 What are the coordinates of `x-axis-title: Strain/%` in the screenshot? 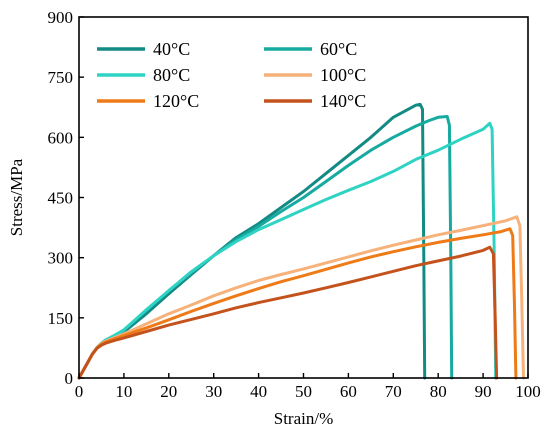 It's located at (304, 418).